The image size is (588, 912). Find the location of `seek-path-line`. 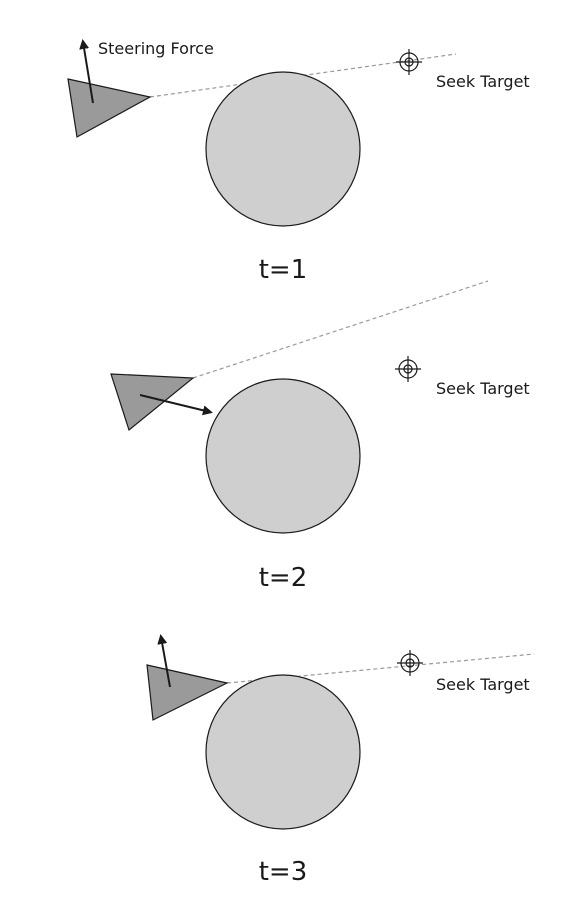

seek-path-line is located at coordinates (340, 329).